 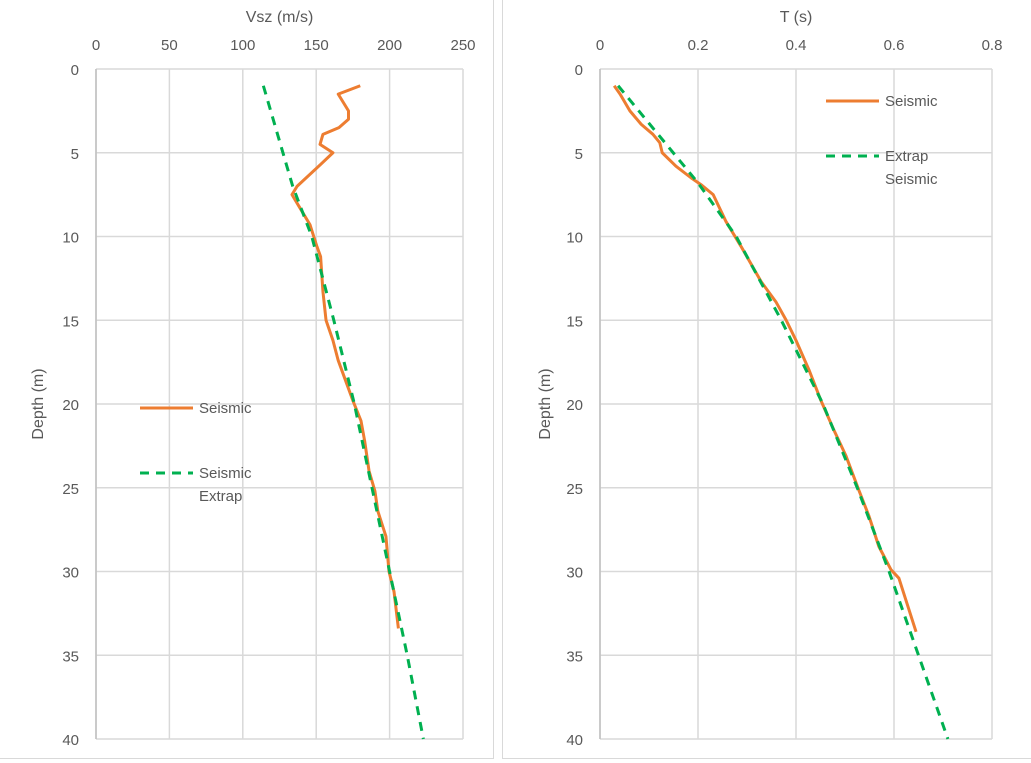 I want to click on legend-label: Seismic Extrap, so click(x=225, y=485).